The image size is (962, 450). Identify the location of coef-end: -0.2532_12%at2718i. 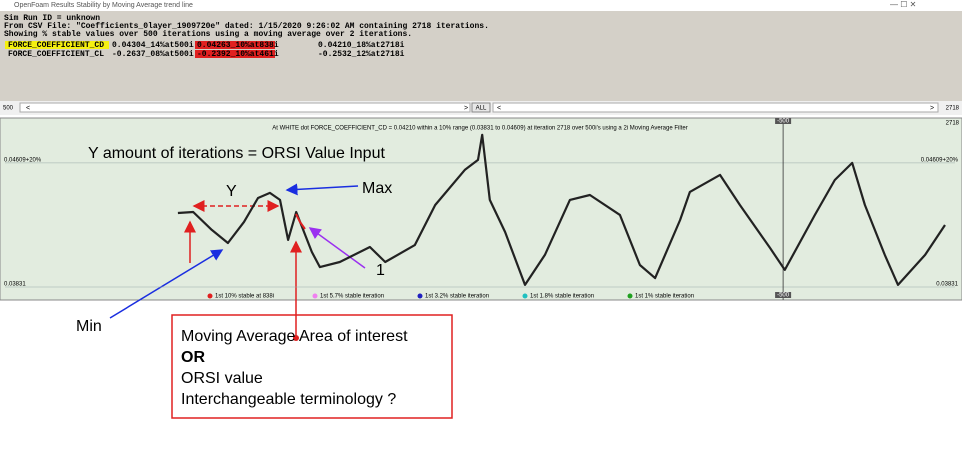
(361, 54).